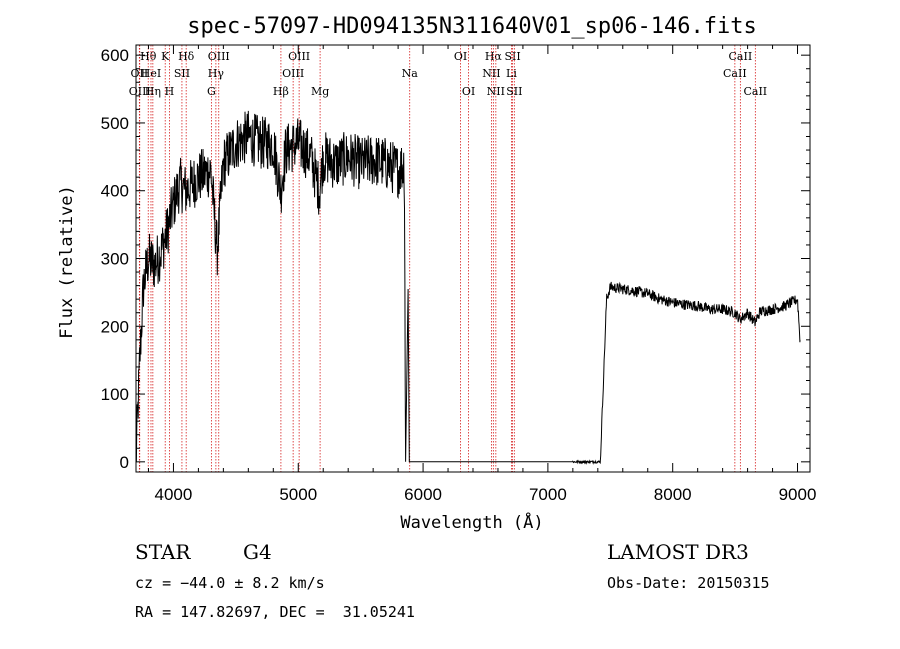 This screenshot has width=900, height=649. I want to click on emission-line-label: G, so click(211, 91).